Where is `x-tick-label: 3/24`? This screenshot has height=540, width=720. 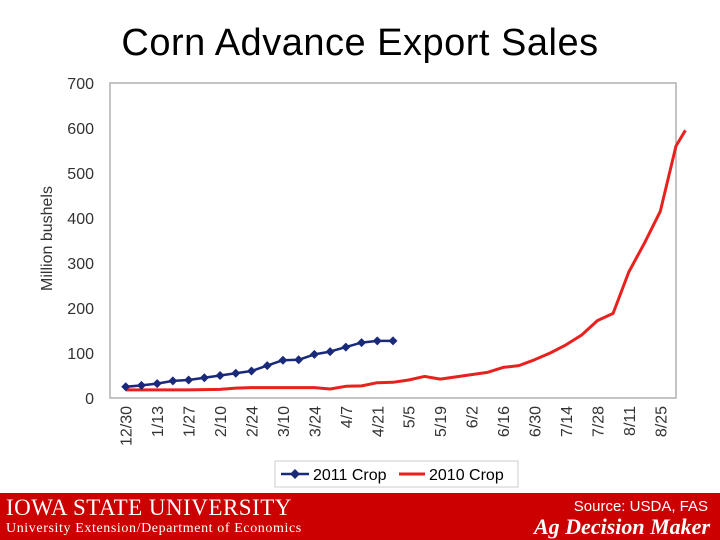
x-tick-label: 3/24 is located at coordinates (315, 421).